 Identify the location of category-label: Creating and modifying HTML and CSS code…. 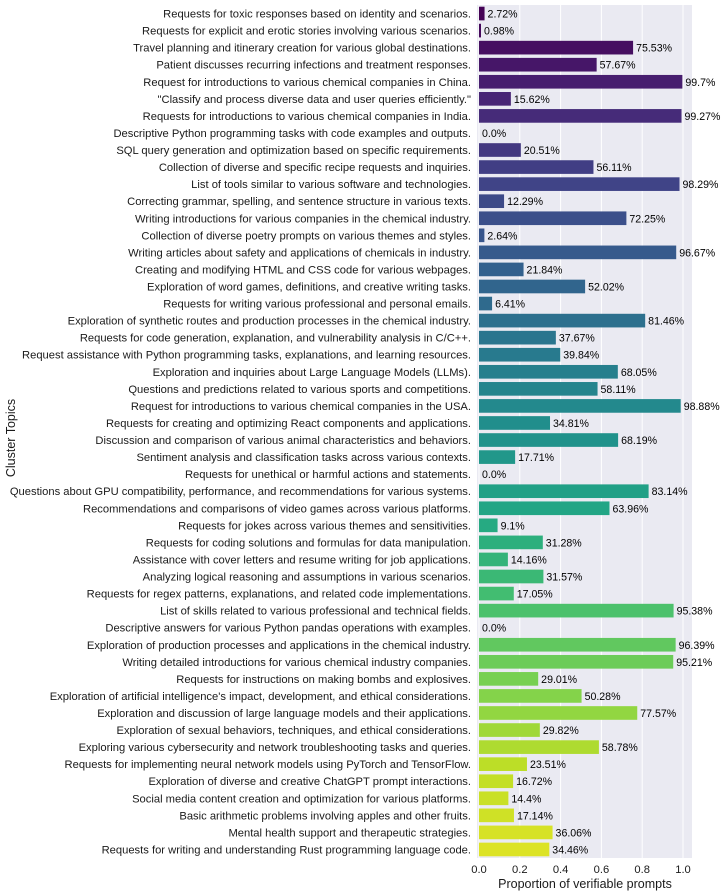
(303, 270).